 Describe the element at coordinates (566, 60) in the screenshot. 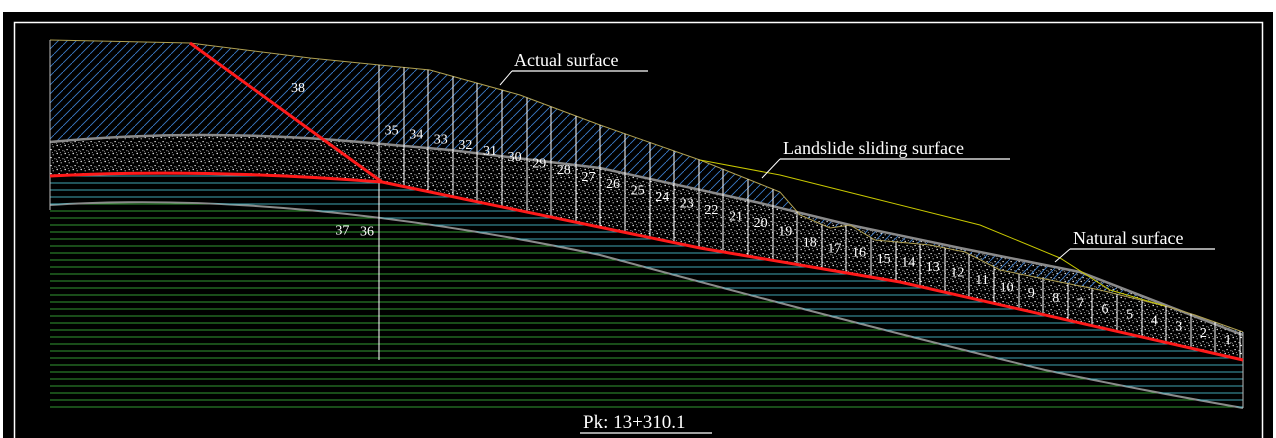

I see `label-actual-surface: Actual surface` at that location.